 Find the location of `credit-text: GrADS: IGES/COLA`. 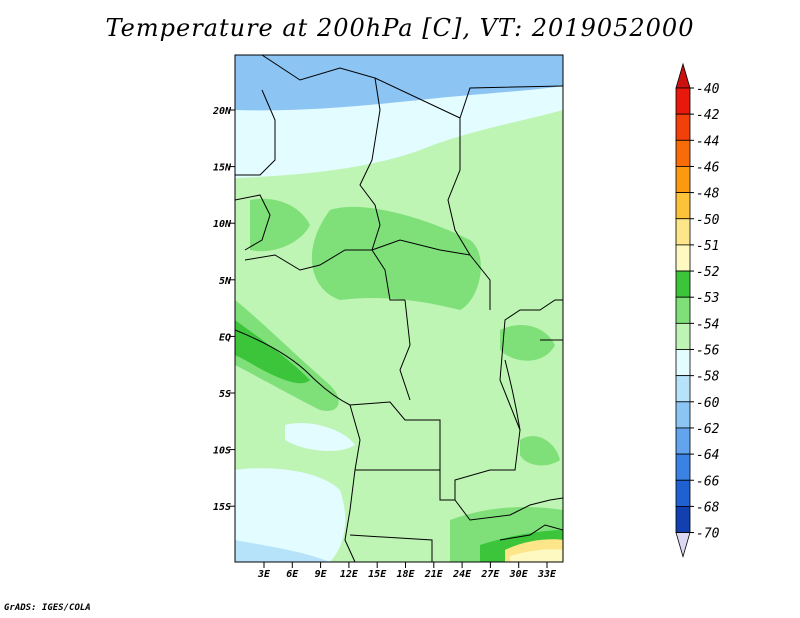

credit-text: GrADS: IGES/COLA is located at coordinates (47, 608).